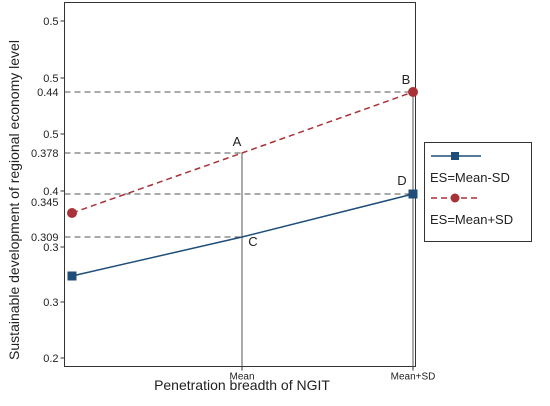 The image size is (550, 406). I want to click on point-labels: A B C D, so click(322, 160).